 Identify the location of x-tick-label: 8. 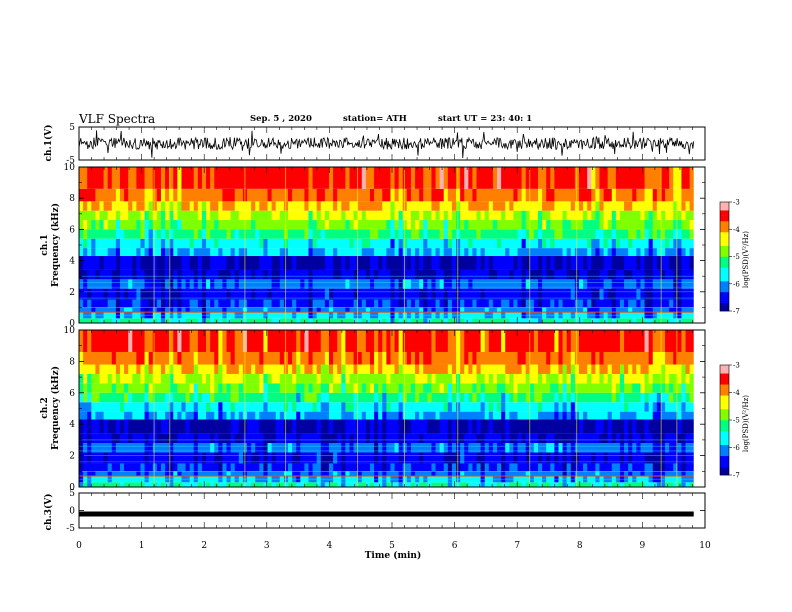
(580, 546).